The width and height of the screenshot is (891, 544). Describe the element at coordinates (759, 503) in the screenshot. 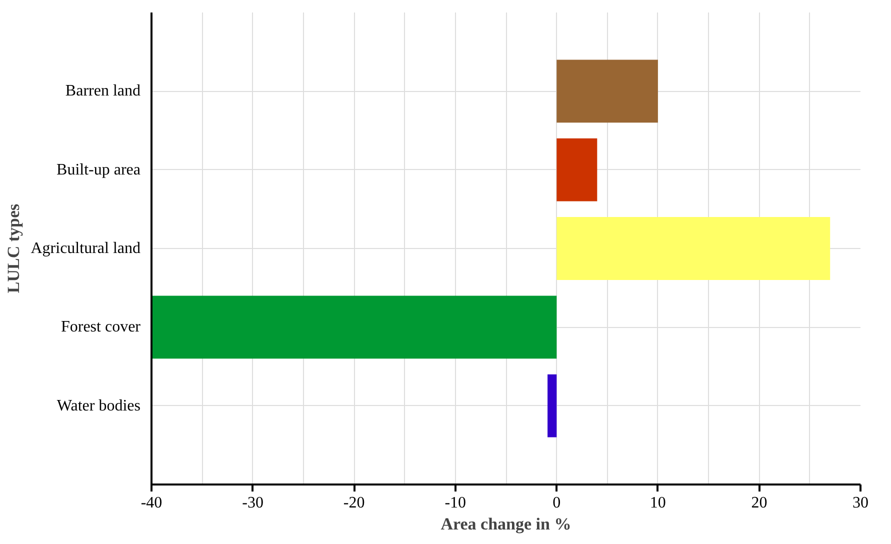

I see `x-tick-label: 20` at that location.